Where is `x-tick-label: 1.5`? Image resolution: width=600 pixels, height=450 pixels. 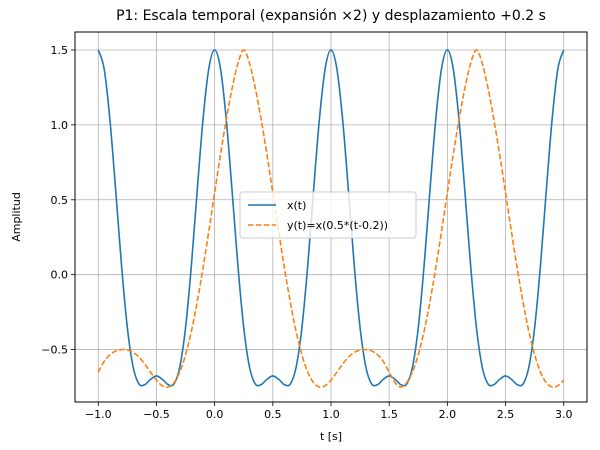 x-tick-label: 1.5 is located at coordinates (389, 414).